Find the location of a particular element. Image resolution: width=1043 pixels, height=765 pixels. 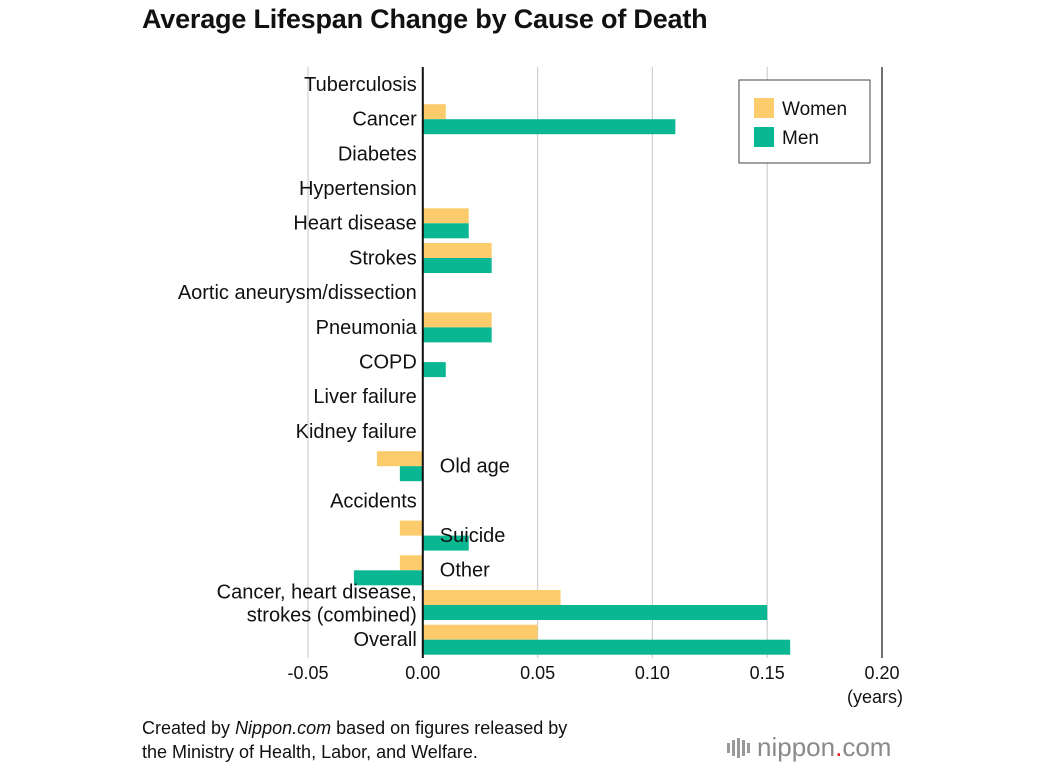

legend-swatch-women is located at coordinates (764, 108).